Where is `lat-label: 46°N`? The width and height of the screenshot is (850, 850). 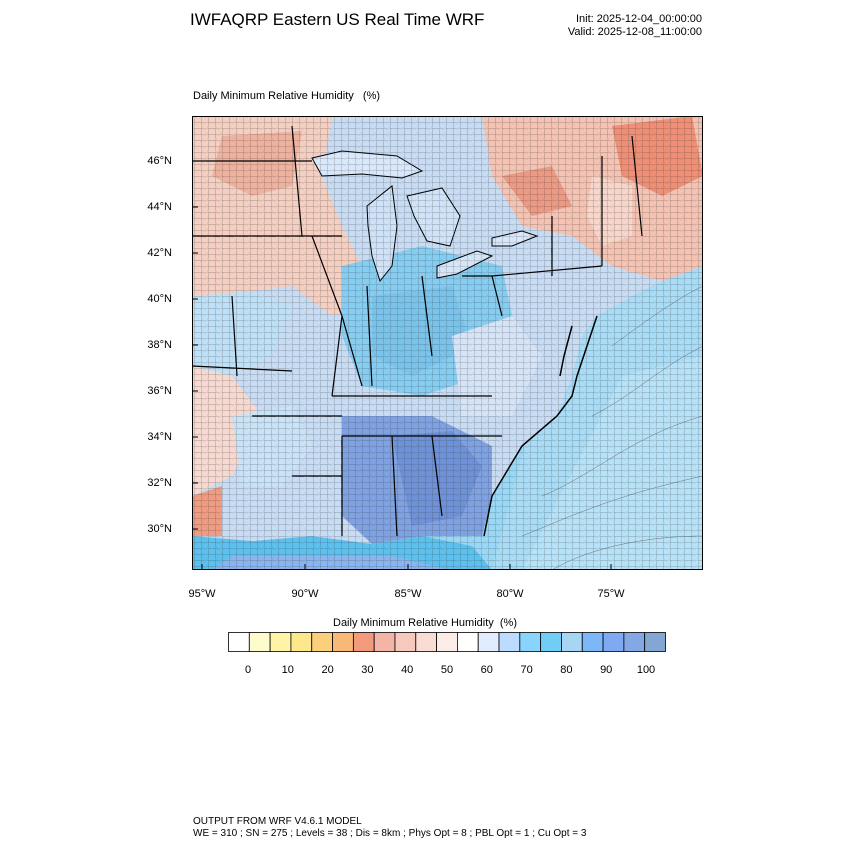 lat-label: 46°N is located at coordinates (159, 161).